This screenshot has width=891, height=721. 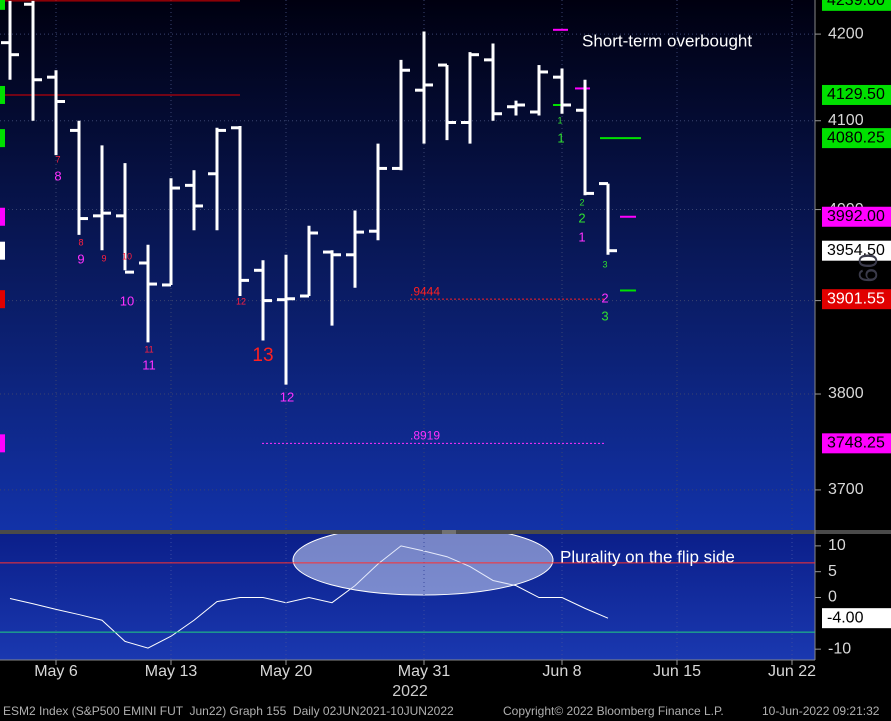 I want to click on y-tick-label: 10, so click(x=837, y=545).